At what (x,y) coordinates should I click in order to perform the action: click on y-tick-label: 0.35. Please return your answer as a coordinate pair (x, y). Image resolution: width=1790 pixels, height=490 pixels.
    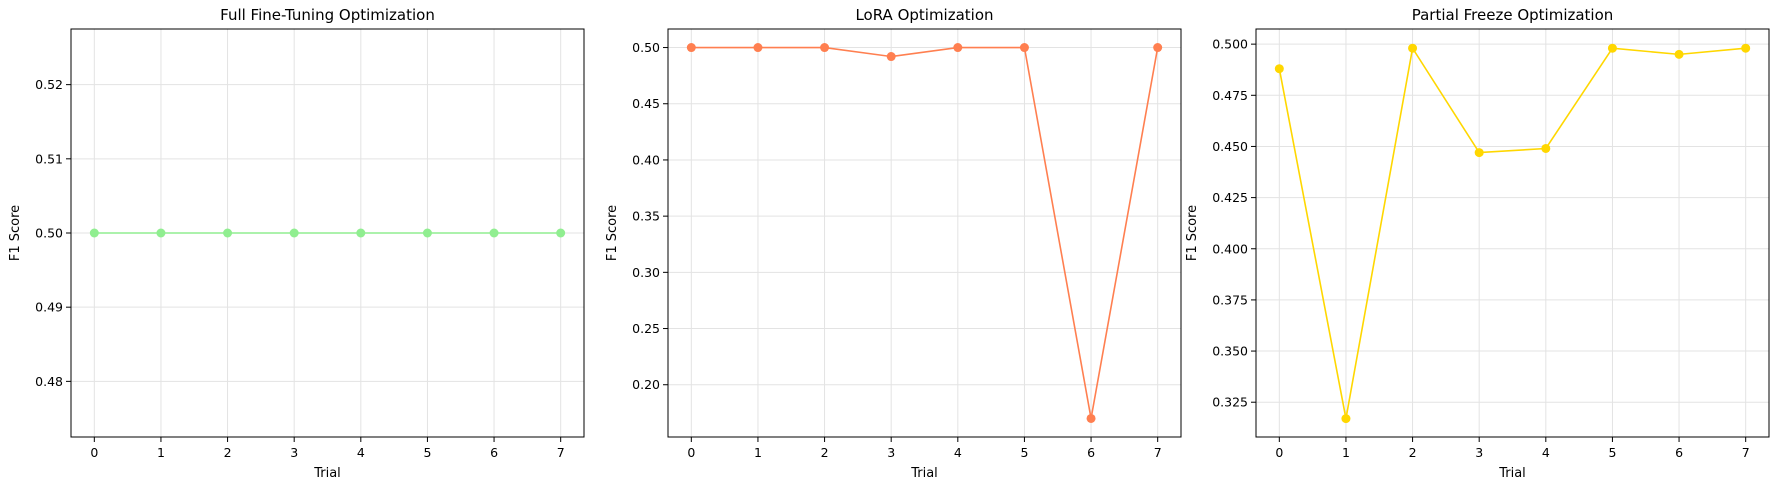
    Looking at the image, I should click on (646, 216).